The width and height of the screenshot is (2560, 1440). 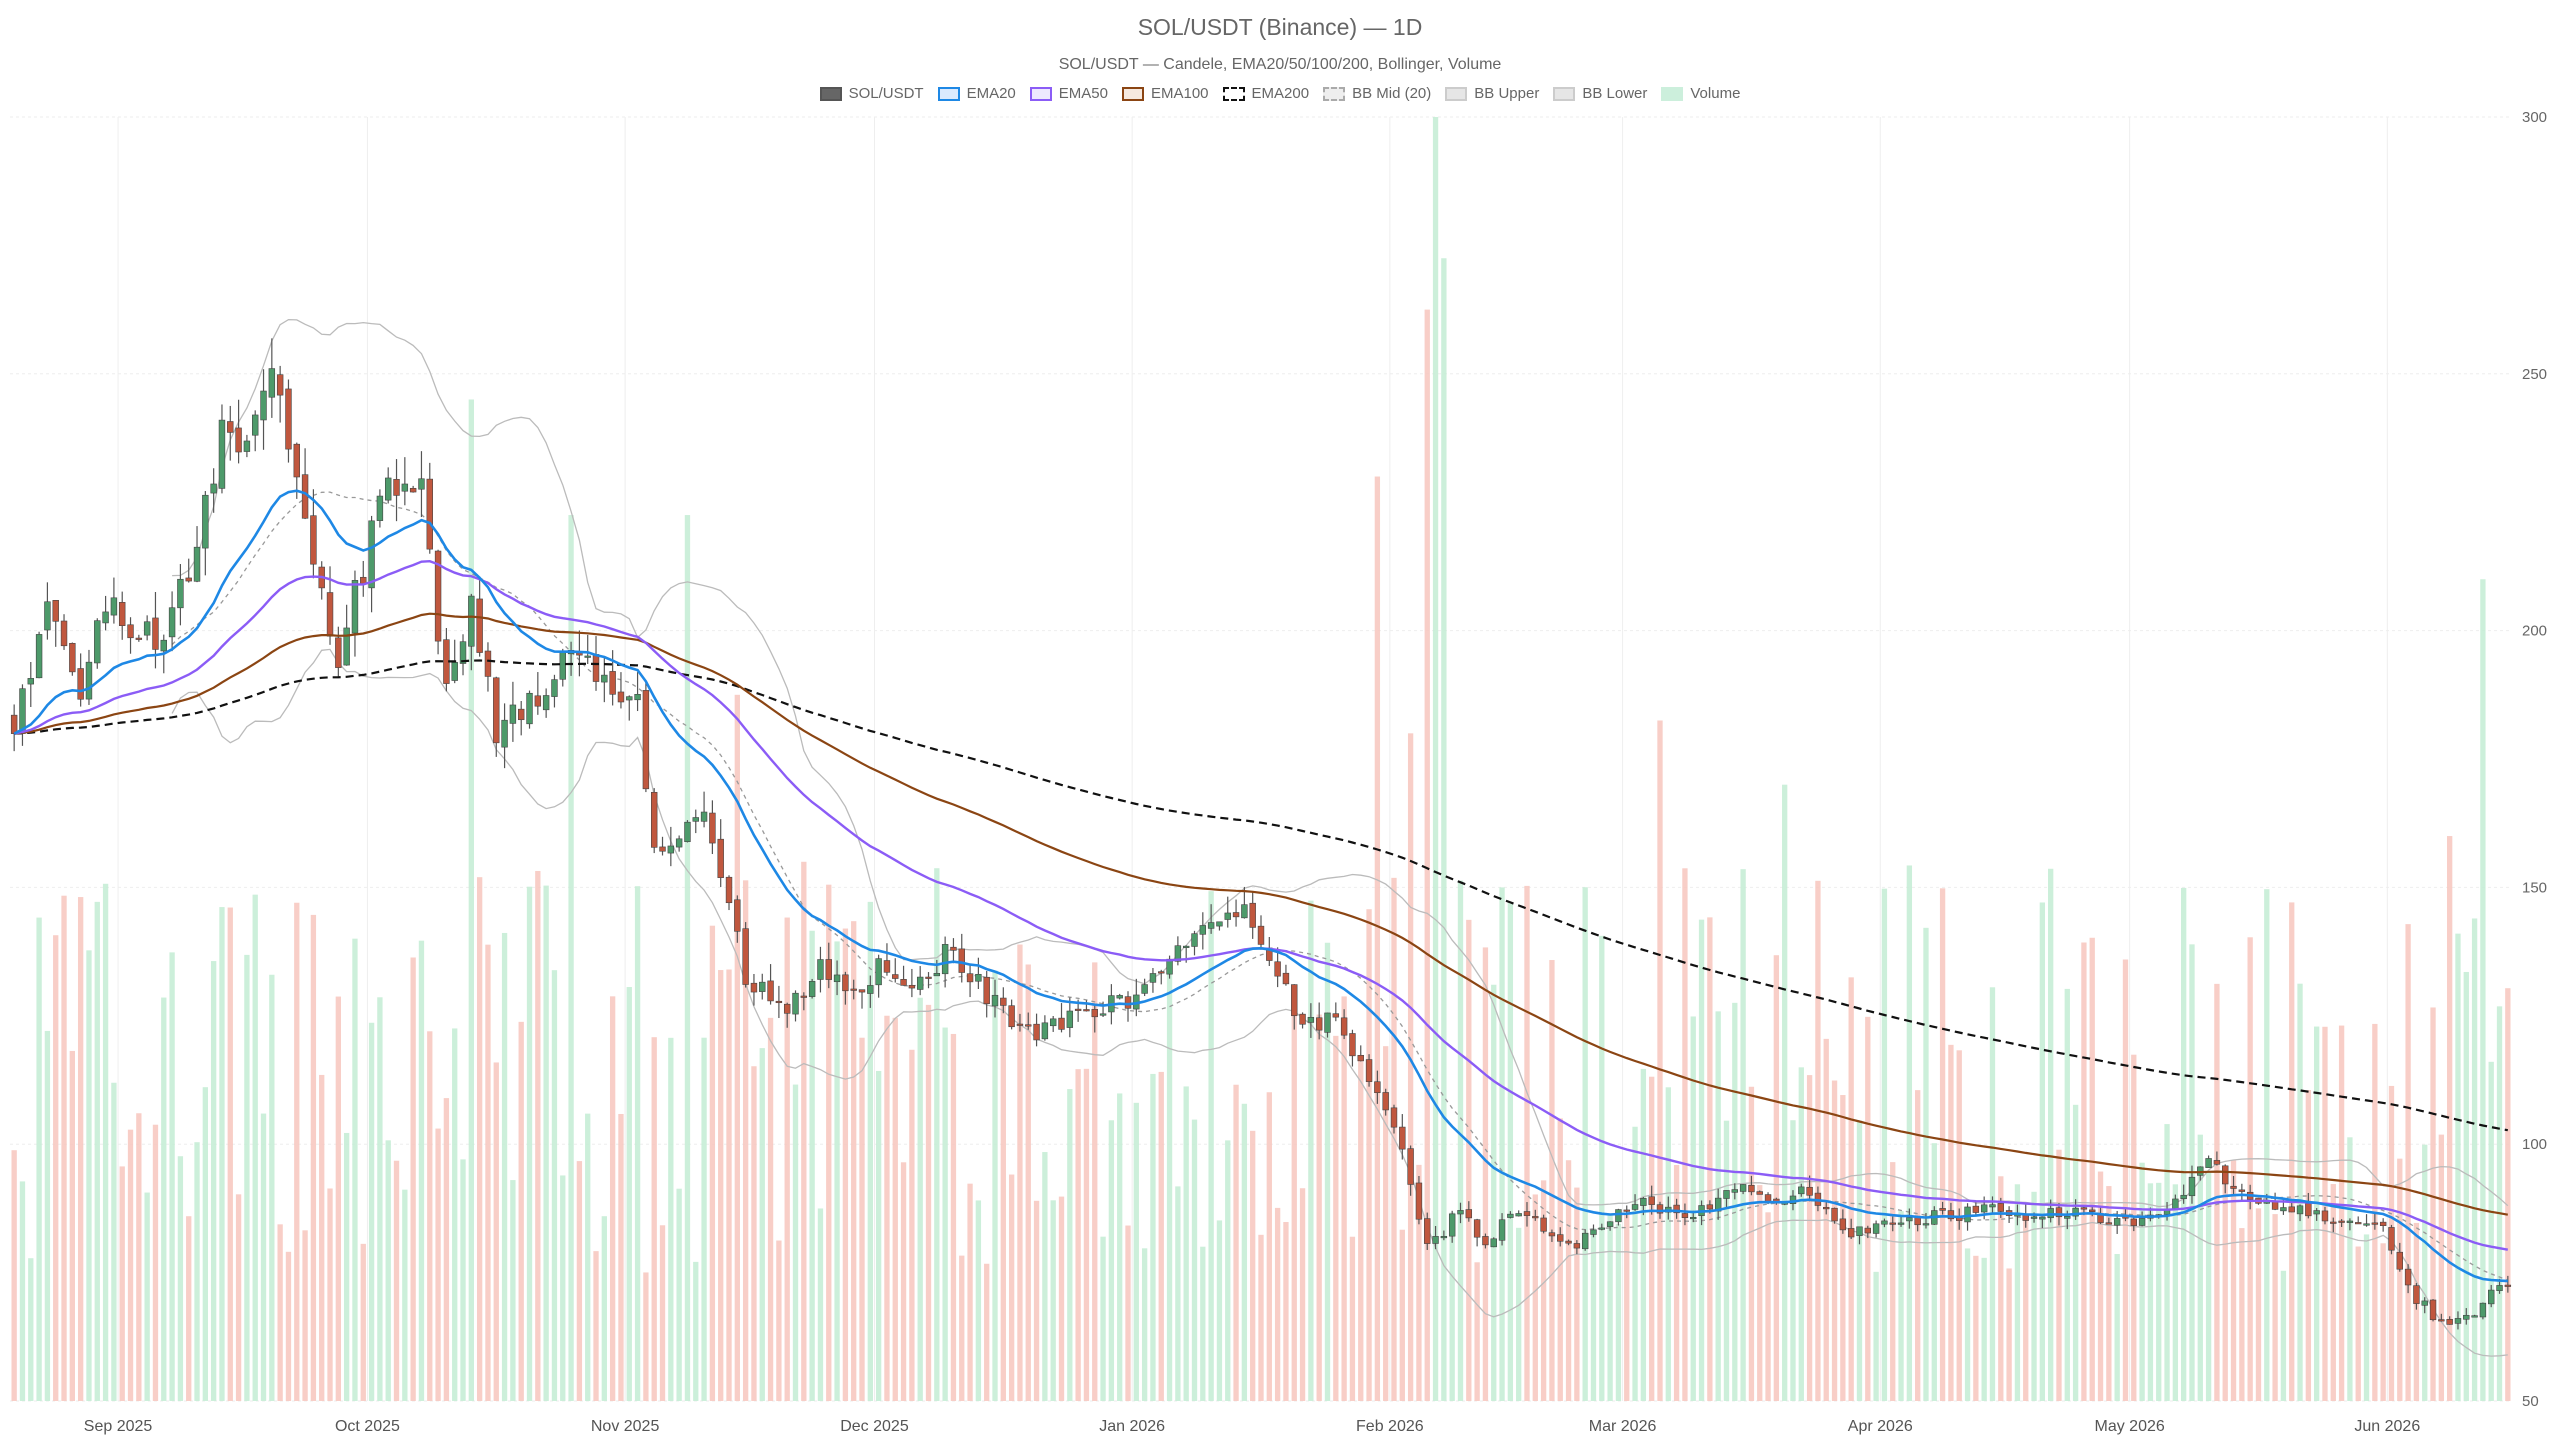 I want to click on legend-item: EMA200, so click(x=1265, y=93).